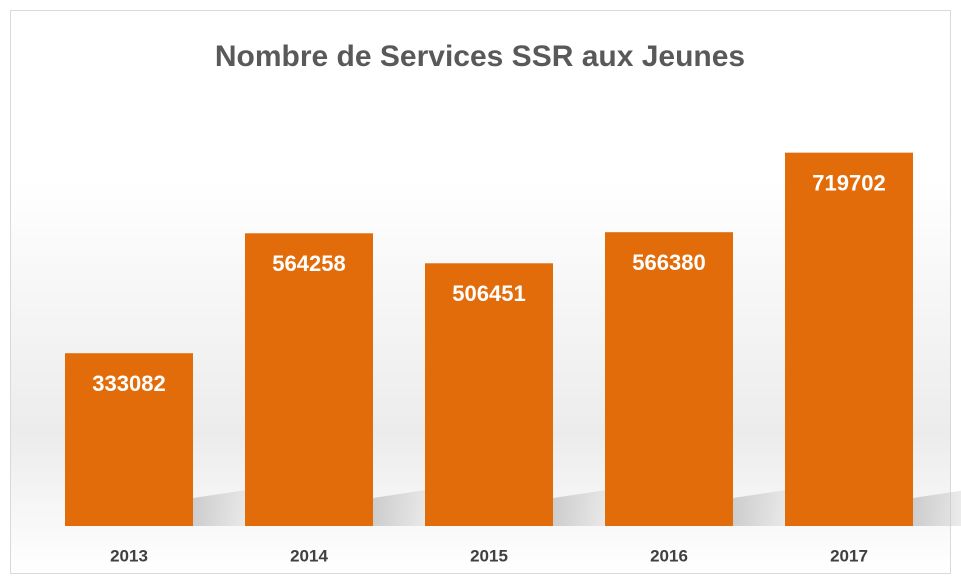 The height and width of the screenshot is (582, 961). What do you see at coordinates (309, 555) in the screenshot?
I see `x-tick-label: 2014` at bounding box center [309, 555].